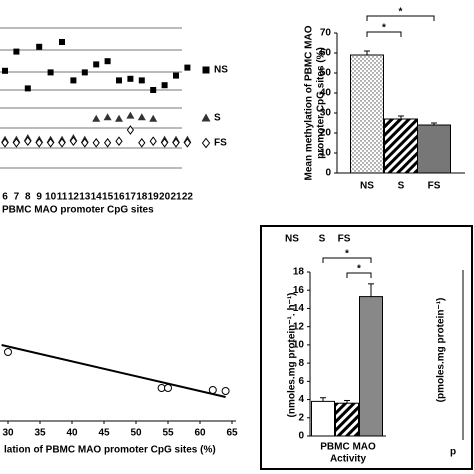 This screenshot has height=474, width=474. What do you see at coordinates (142, 197) in the screenshot?
I see `x-tick-label: 18` at bounding box center [142, 197].